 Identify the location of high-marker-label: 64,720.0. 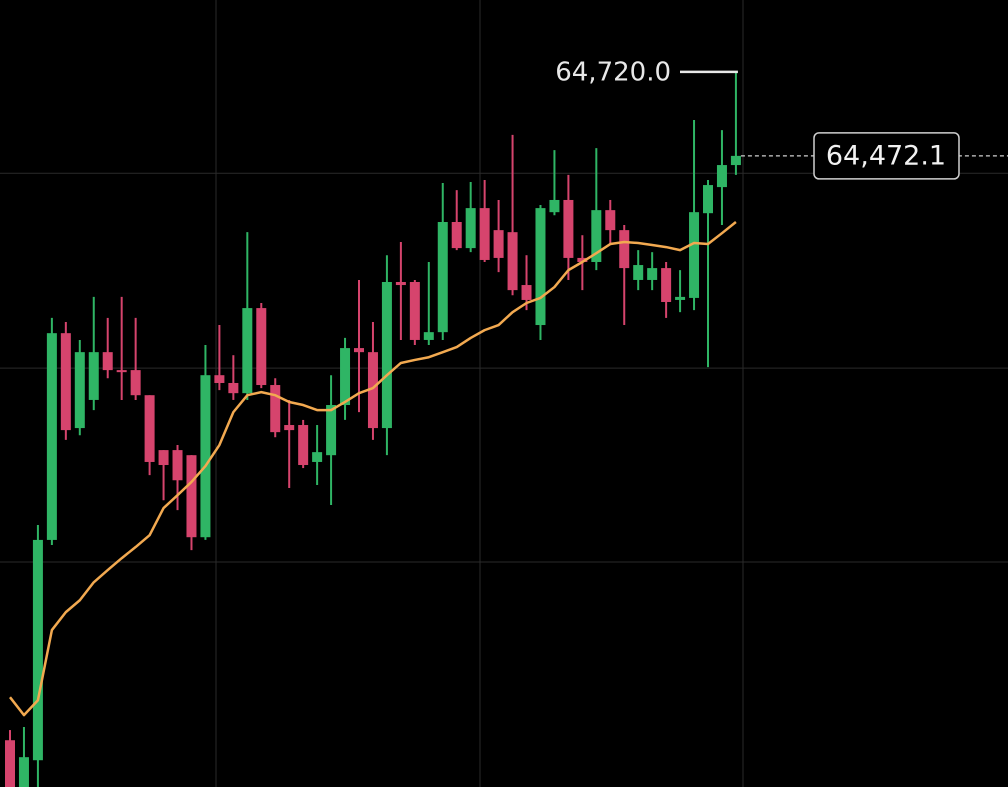
(613, 72).